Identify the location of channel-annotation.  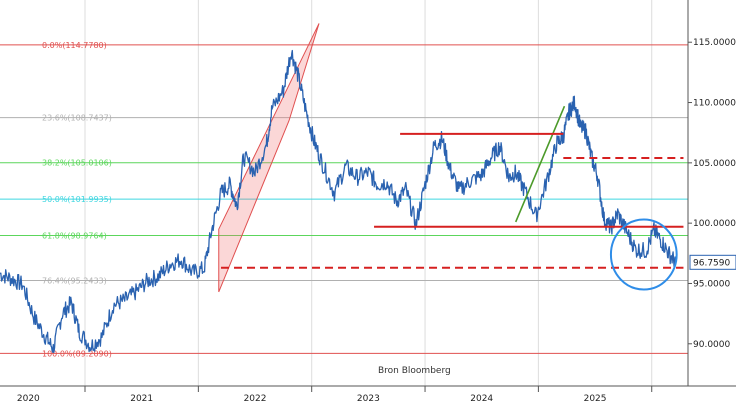
(269, 158).